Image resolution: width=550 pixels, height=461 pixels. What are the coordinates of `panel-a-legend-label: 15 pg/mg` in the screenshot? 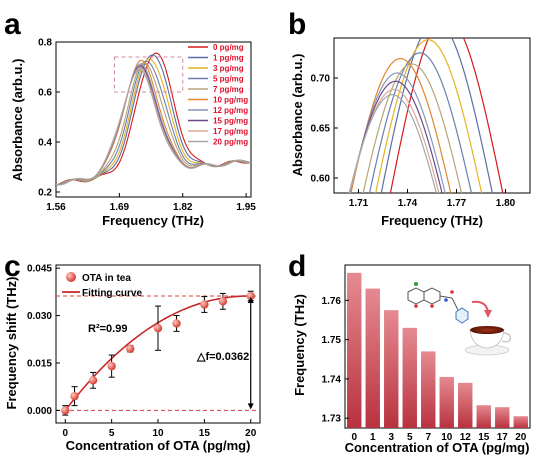 It's located at (230, 121).